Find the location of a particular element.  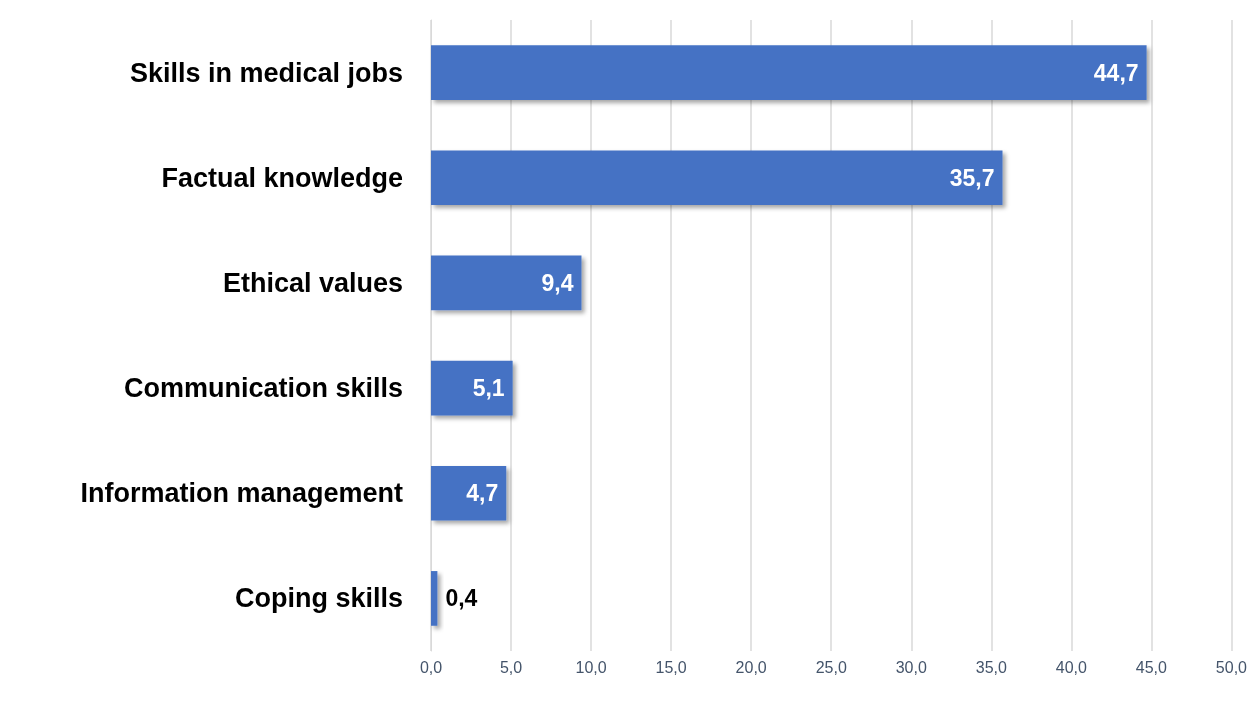

x-tick-label: 50,0 is located at coordinates (1231, 667).